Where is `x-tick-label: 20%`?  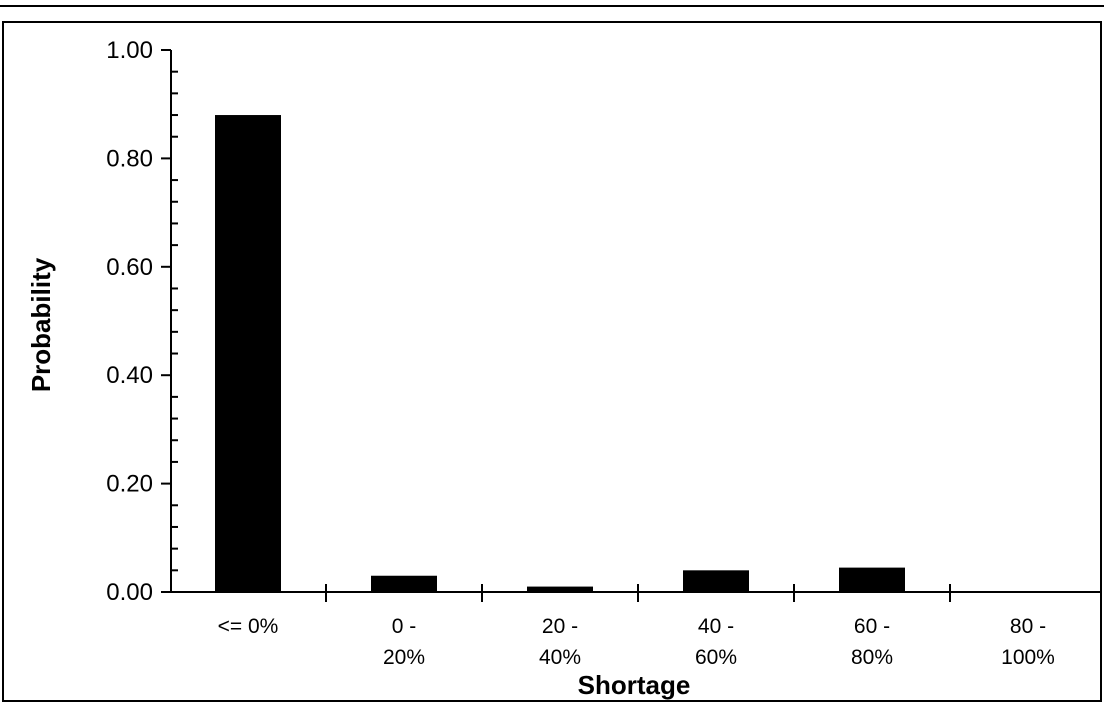 x-tick-label: 20% is located at coordinates (404, 657).